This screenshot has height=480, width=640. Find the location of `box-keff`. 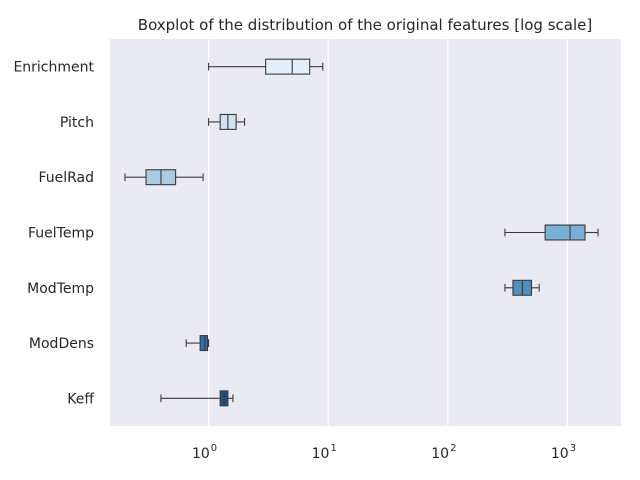

box-keff is located at coordinates (197, 398).